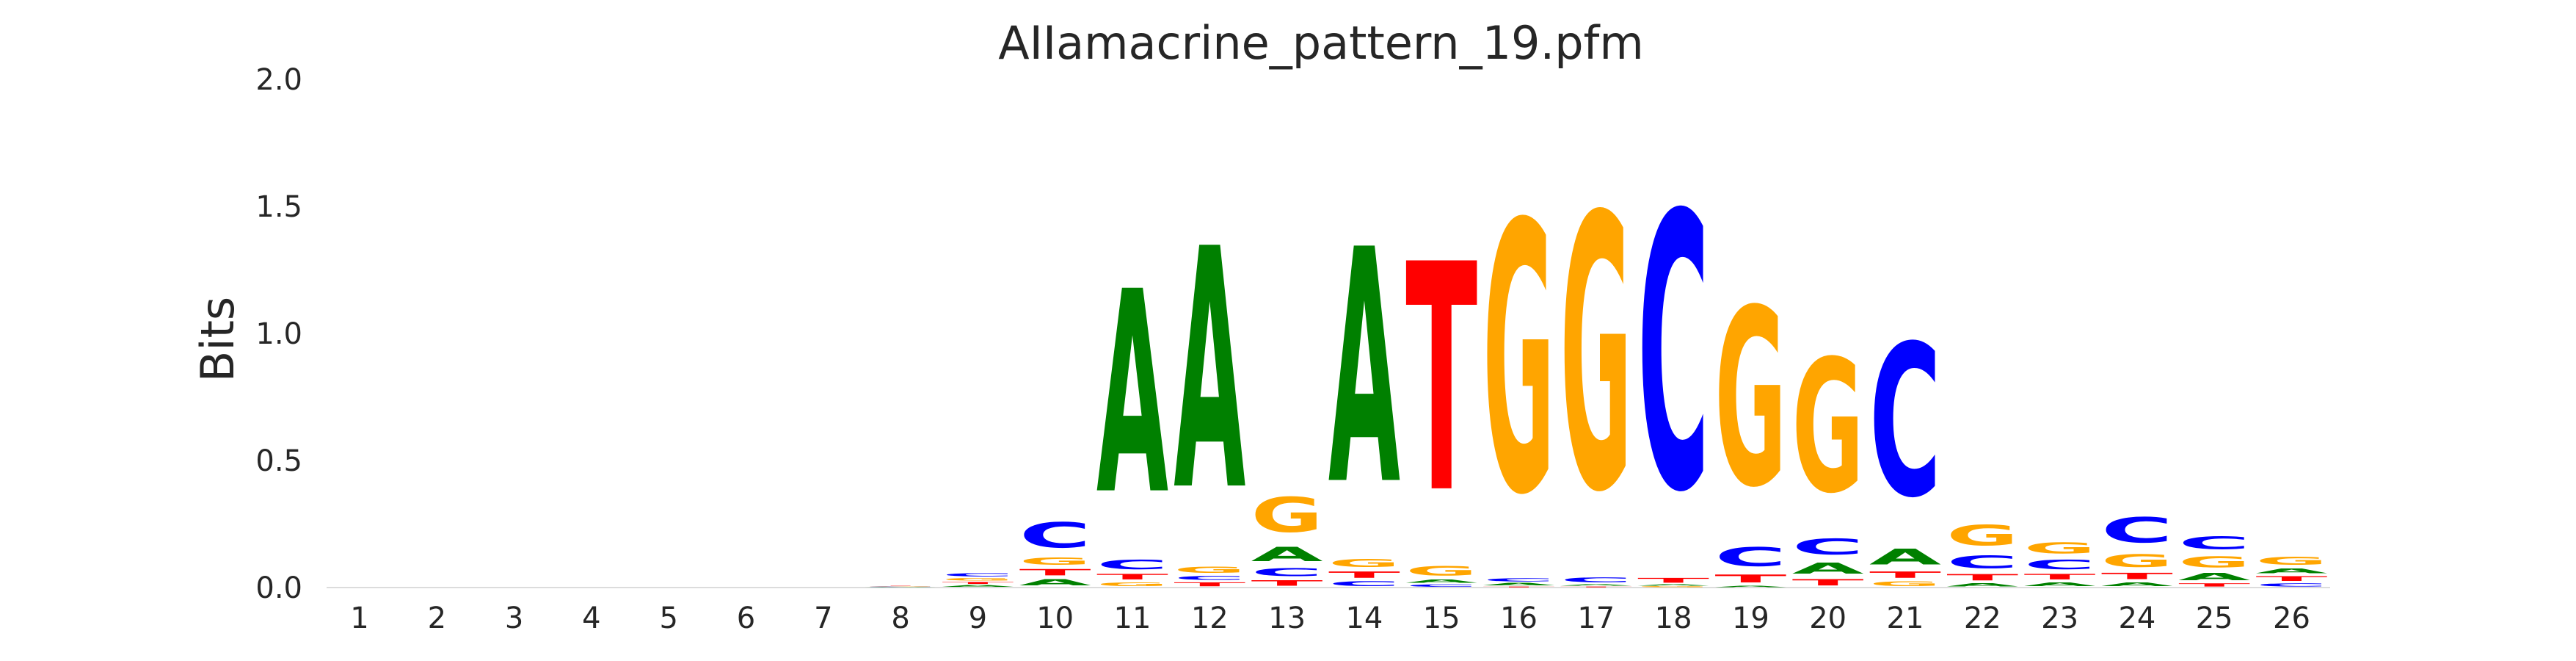 This screenshot has width=2576, height=661. I want to click on logo-letter-A-pos-25: A, so click(2214, 577).